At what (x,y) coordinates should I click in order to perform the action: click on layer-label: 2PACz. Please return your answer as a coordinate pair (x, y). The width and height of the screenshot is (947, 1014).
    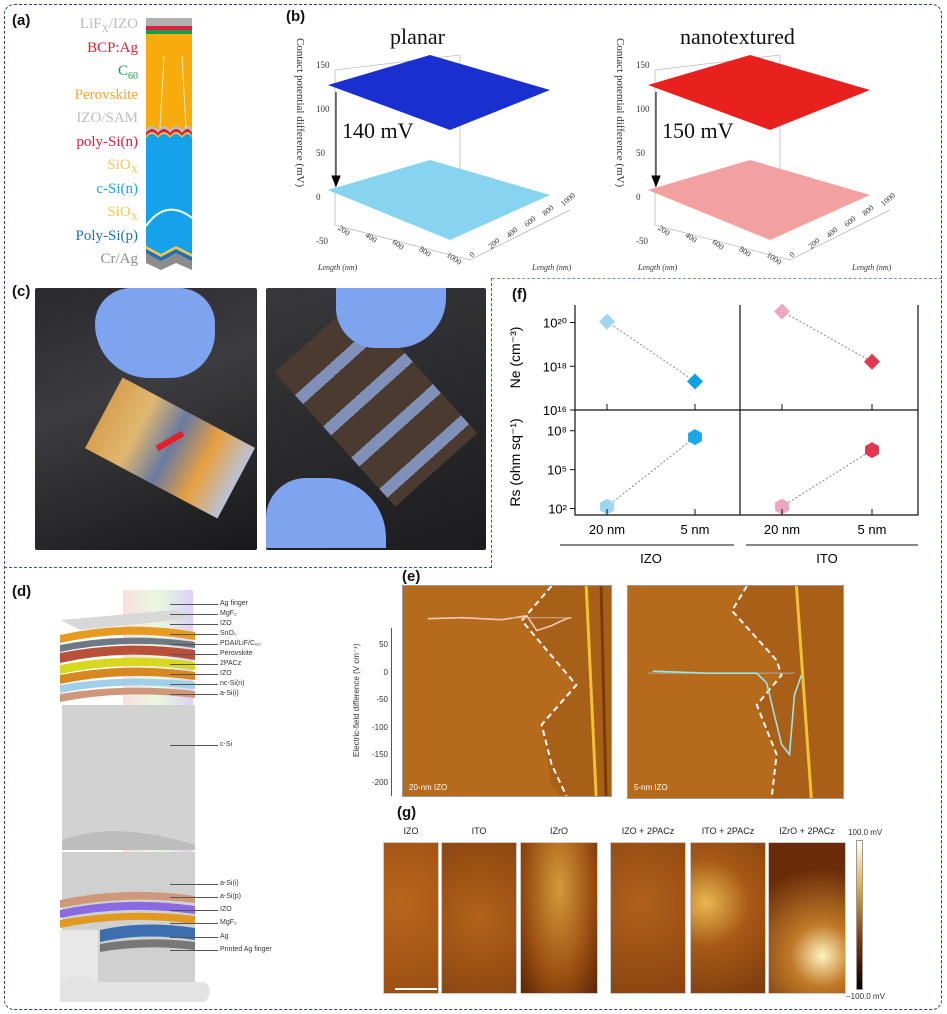
    Looking at the image, I should click on (231, 663).